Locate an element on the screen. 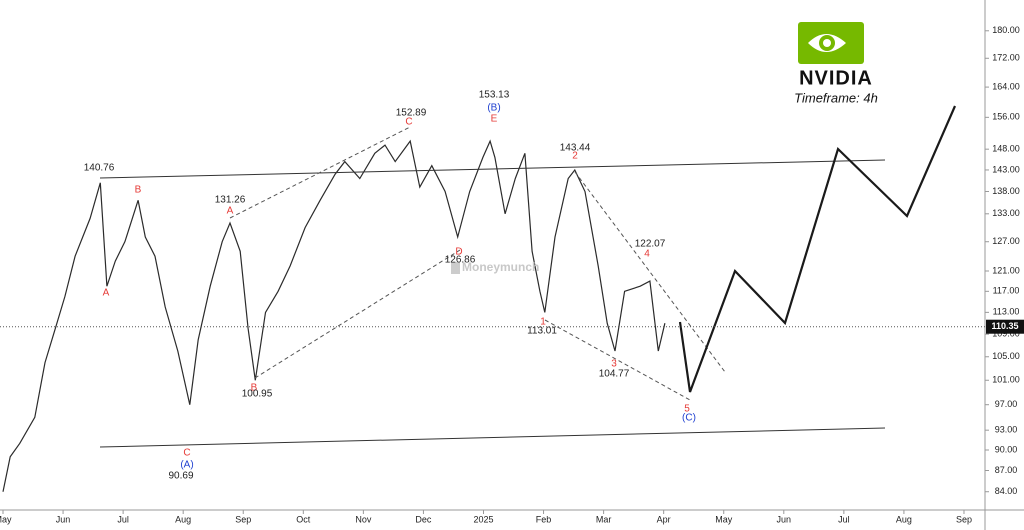  wave-label: 113.01 is located at coordinates (542, 331).